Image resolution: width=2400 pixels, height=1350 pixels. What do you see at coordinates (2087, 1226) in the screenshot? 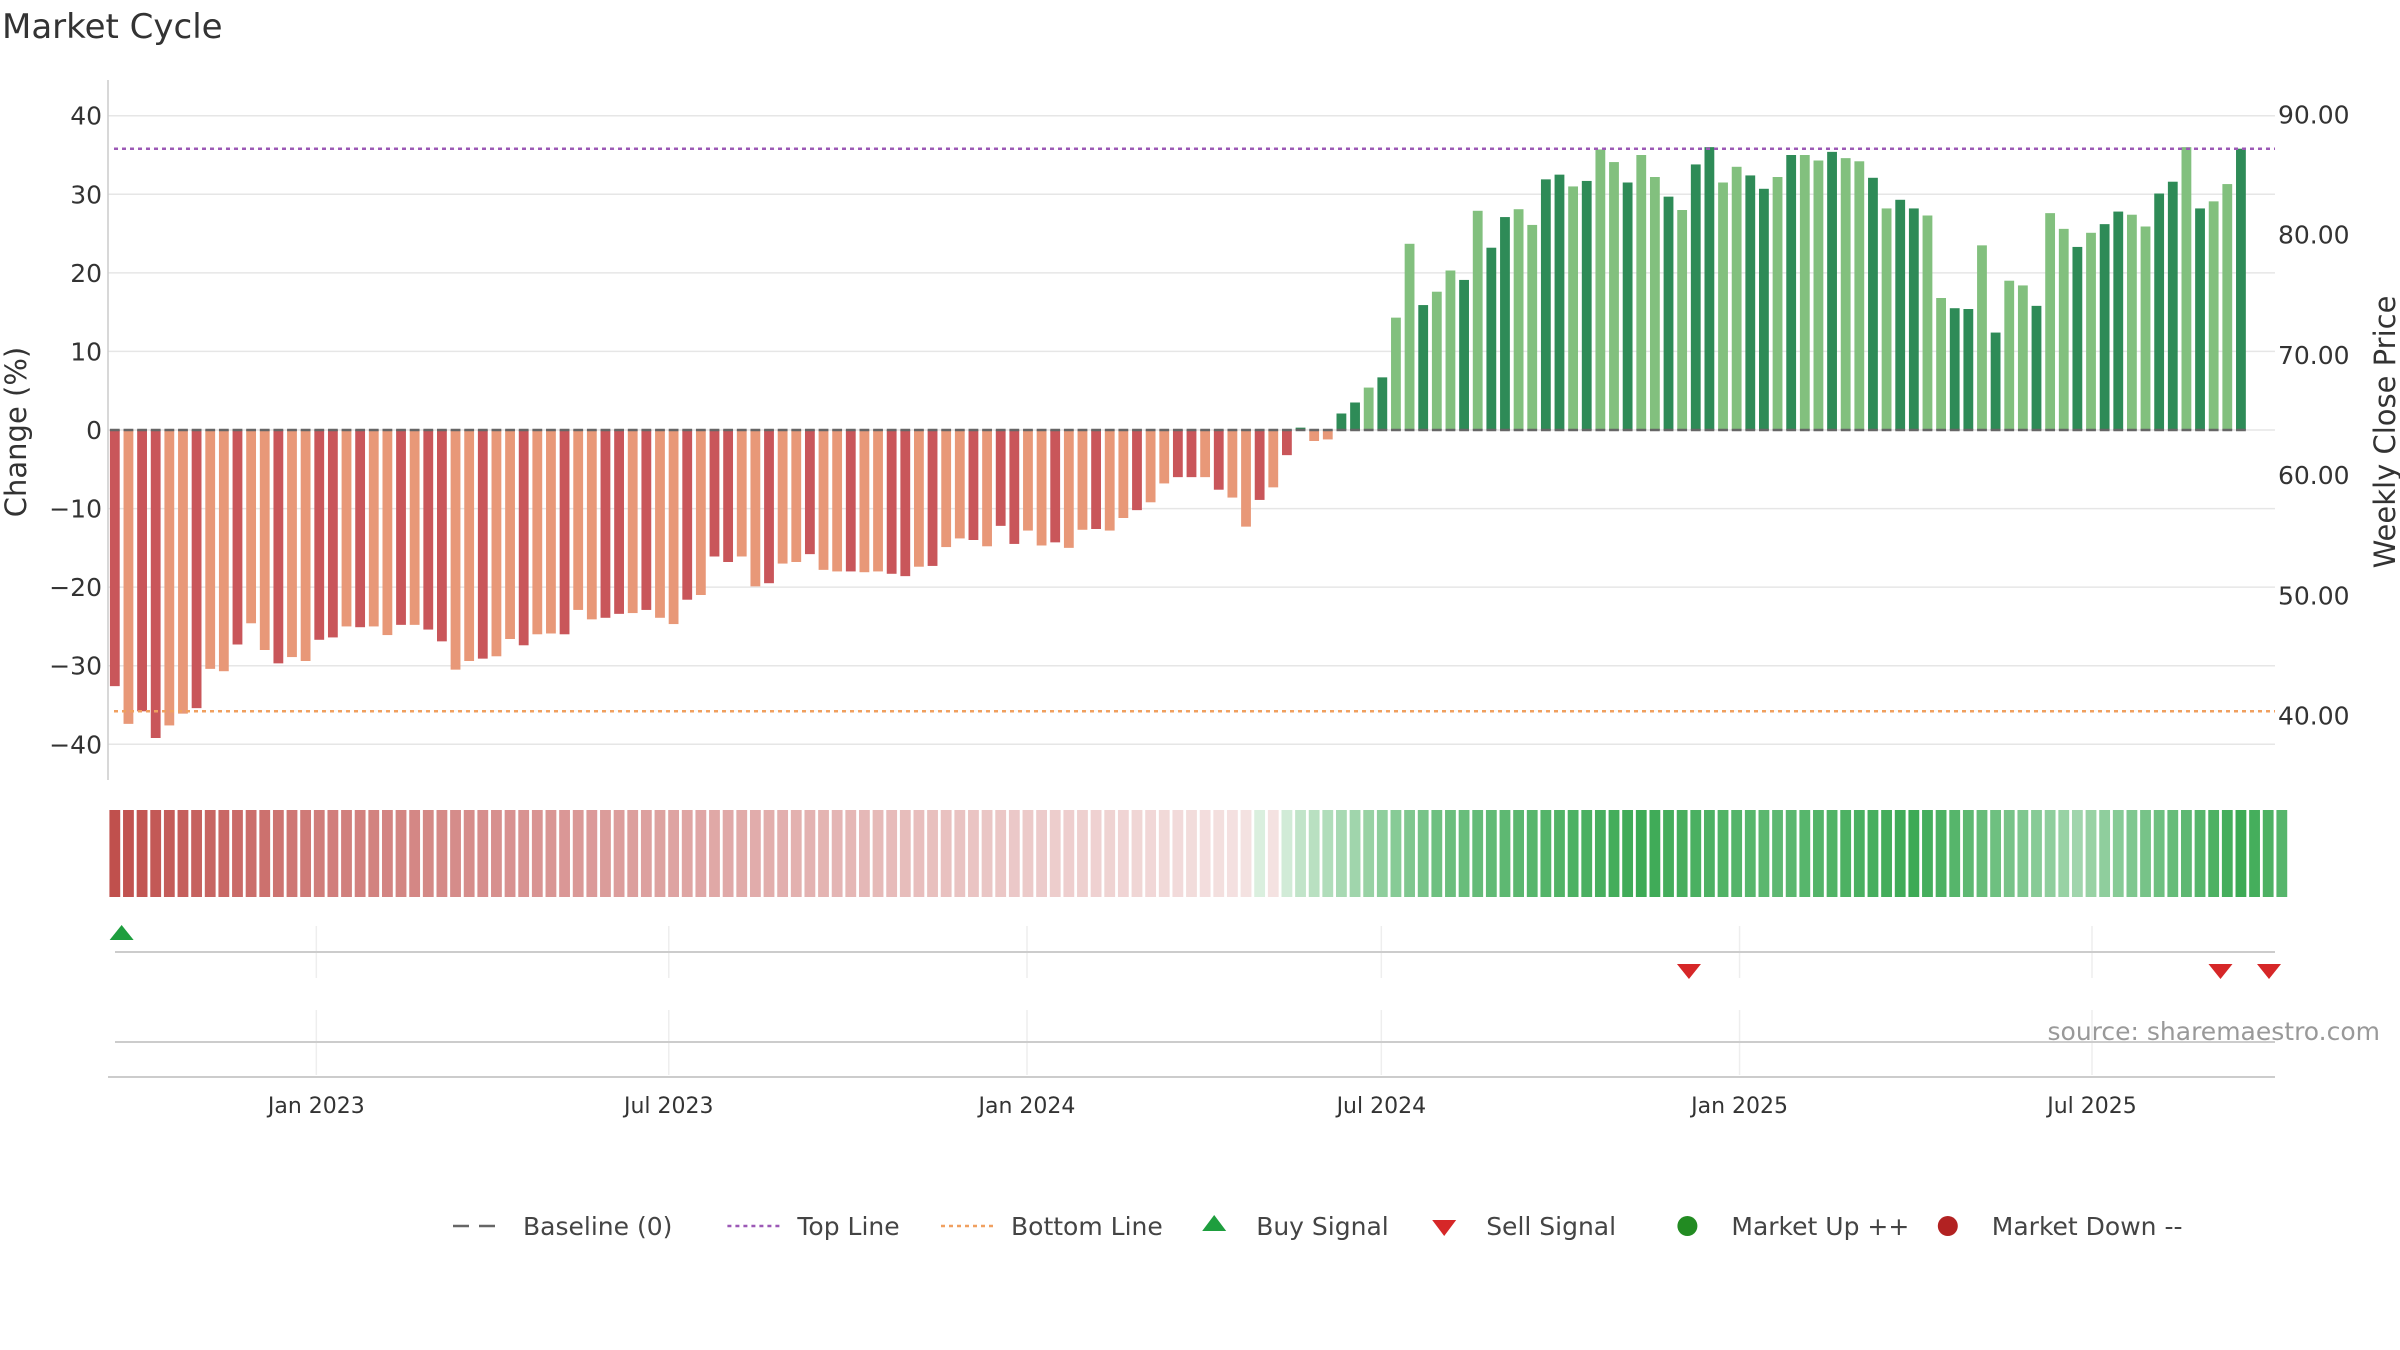
I see `legend-label: Market Down --` at bounding box center [2087, 1226].